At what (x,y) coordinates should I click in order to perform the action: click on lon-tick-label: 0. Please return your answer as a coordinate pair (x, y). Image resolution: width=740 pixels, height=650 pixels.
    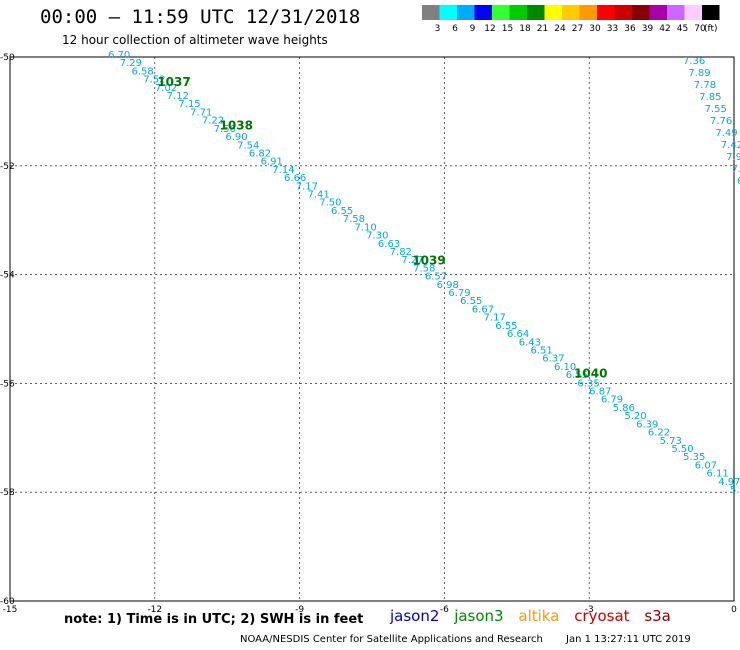
    Looking at the image, I should click on (734, 610).